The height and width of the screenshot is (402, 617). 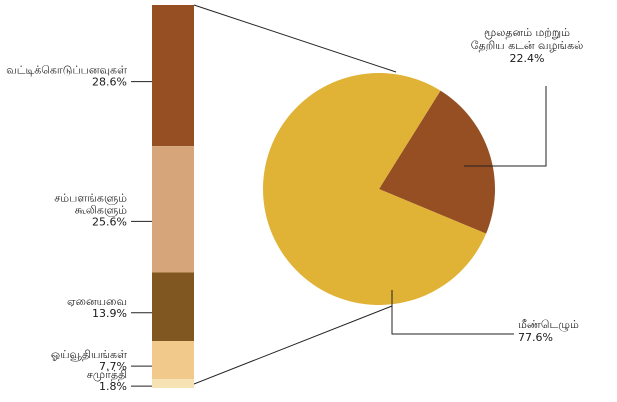 I want to click on pie-slice, so click(x=437, y=162).